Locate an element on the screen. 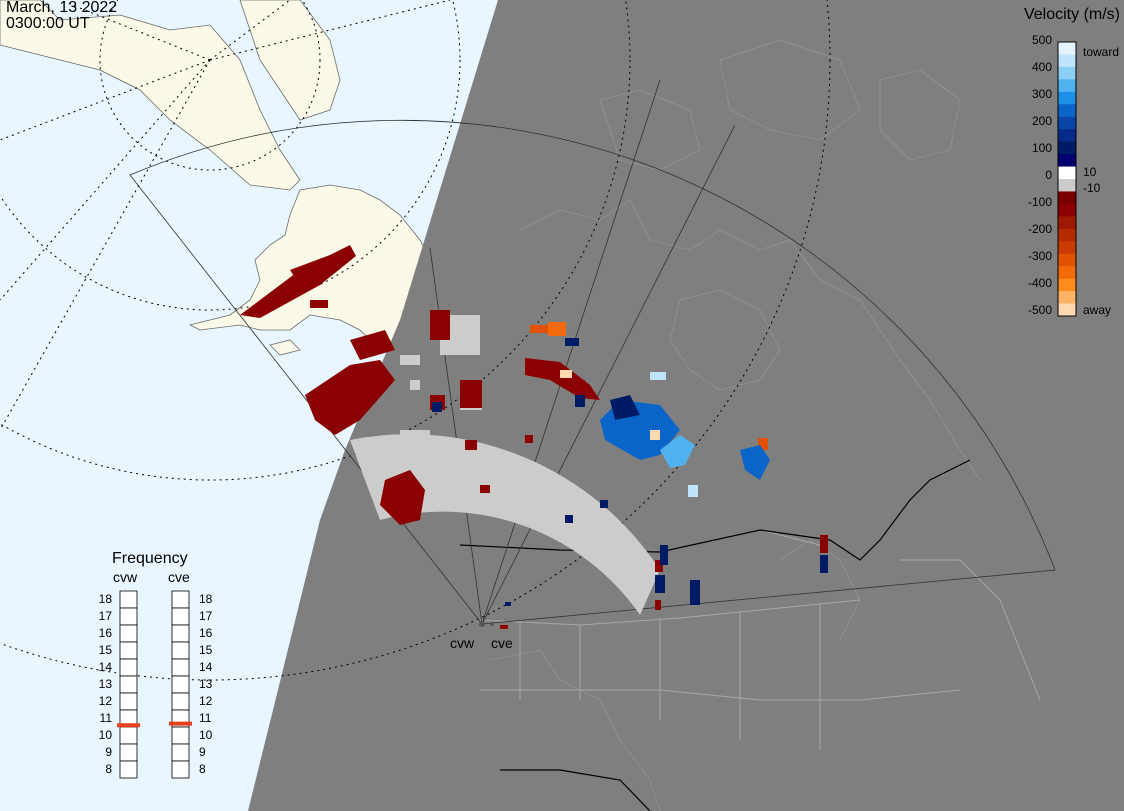 This screenshot has height=811, width=1124. colorbar-tick-label: -400 is located at coordinates (1039, 283).